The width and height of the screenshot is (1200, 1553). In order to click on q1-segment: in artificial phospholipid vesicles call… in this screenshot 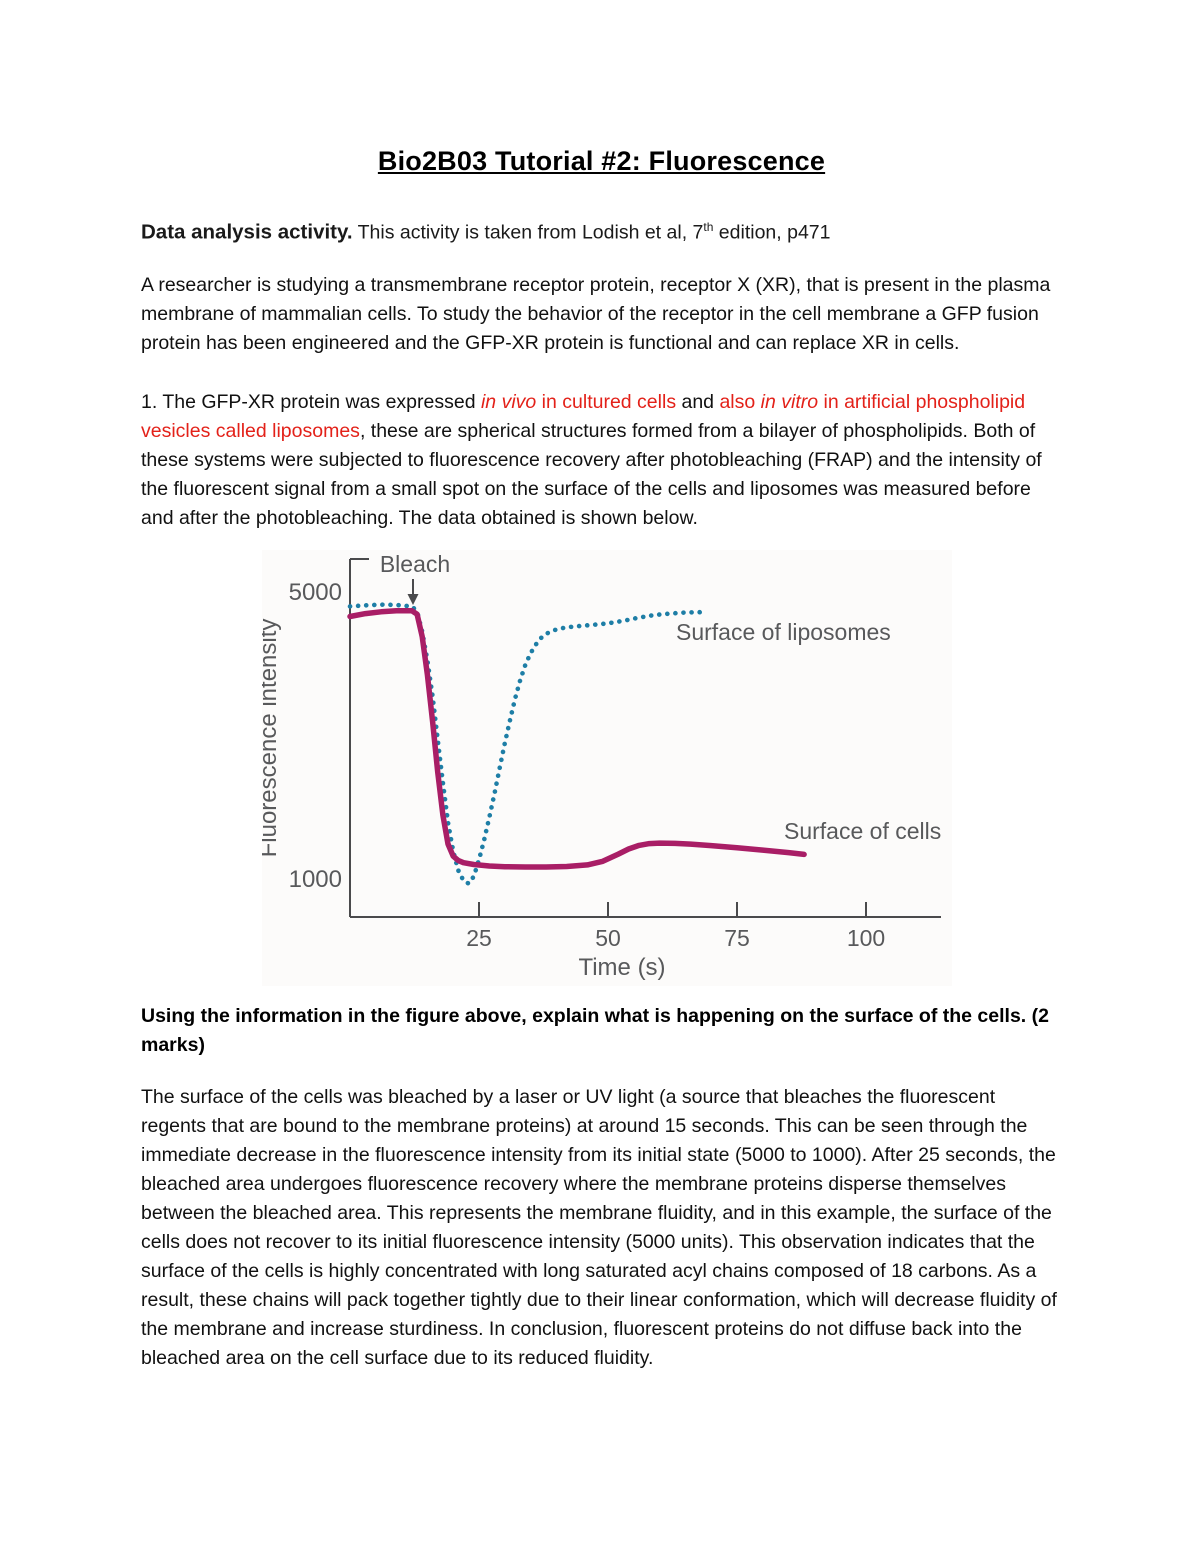, I will do `click(583, 416)`.